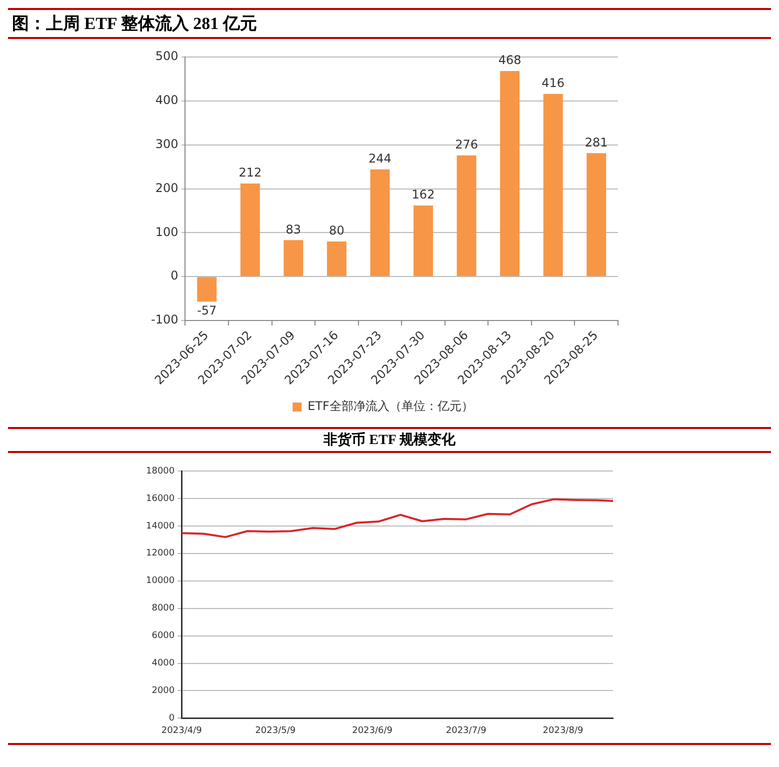  Describe the element at coordinates (163, 636) in the screenshot. I see `y-tick-label: 6000` at that location.